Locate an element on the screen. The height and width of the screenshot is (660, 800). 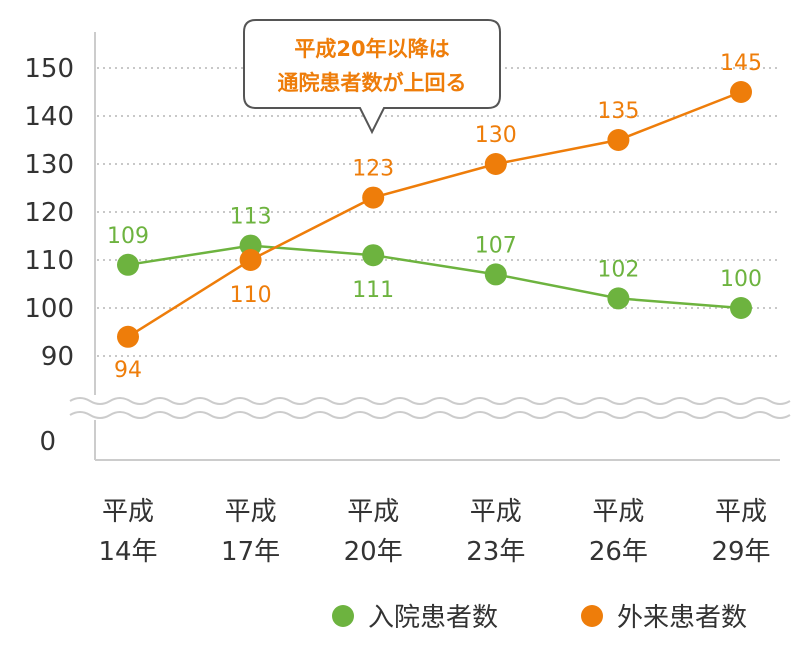
y-tick-labels: 150 140 130 120 110 100 90 0 is located at coordinates (49, 255).